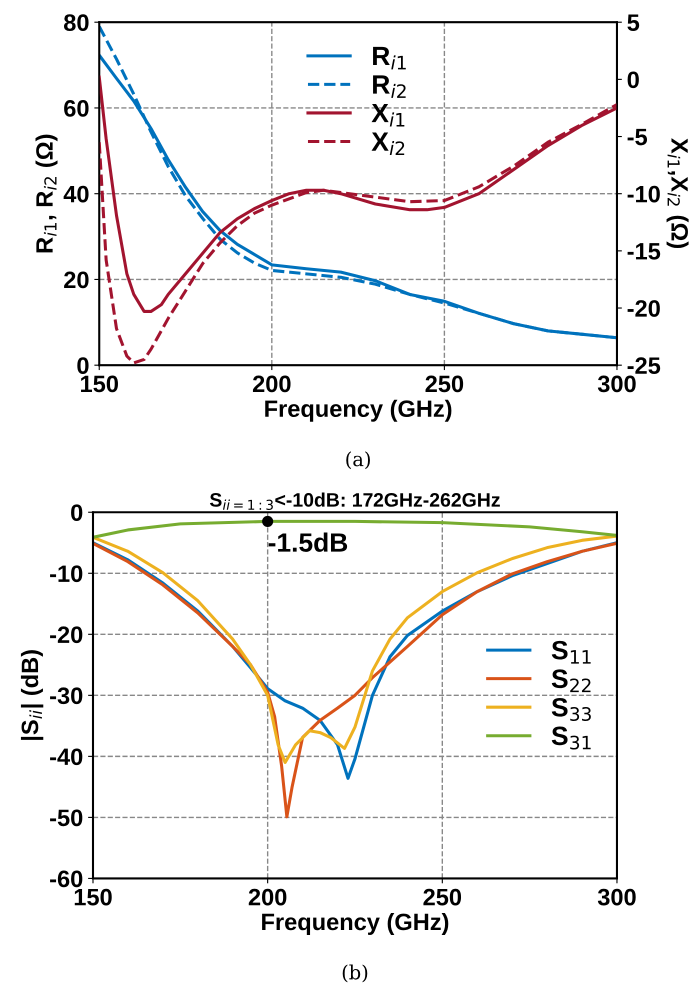 The image size is (694, 987). What do you see at coordinates (388, 115) in the screenshot?
I see `legend-label: X$_{i1}$` at bounding box center [388, 115].